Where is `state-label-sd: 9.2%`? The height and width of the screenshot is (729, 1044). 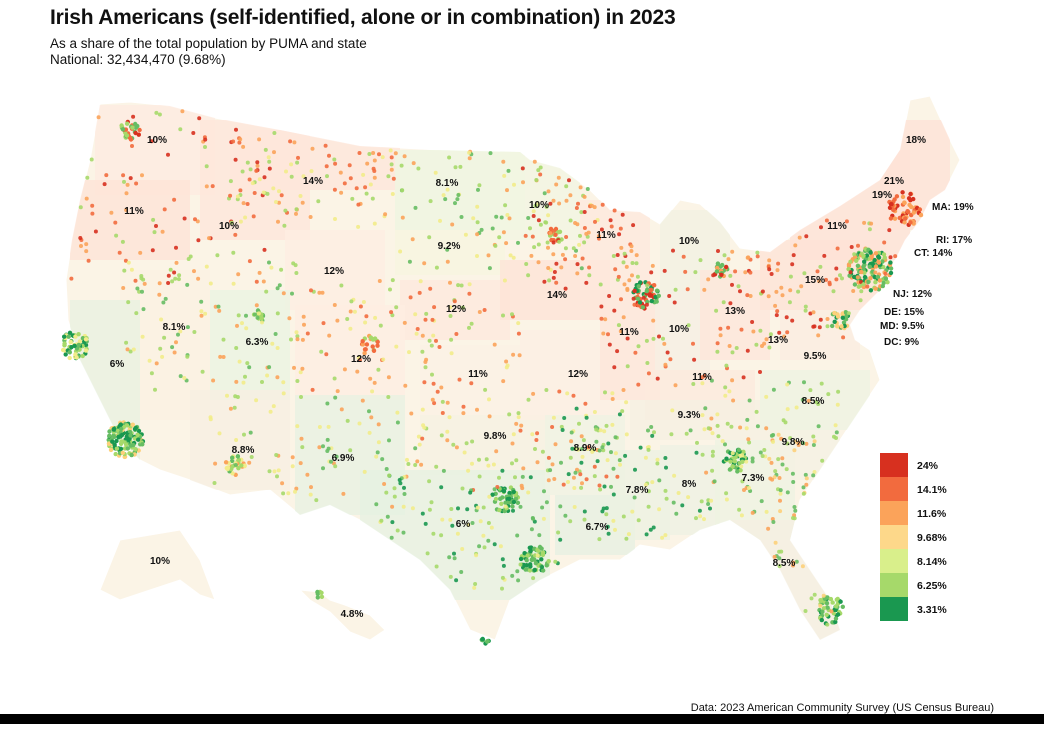 state-label-sd: 9.2% is located at coordinates (449, 246).